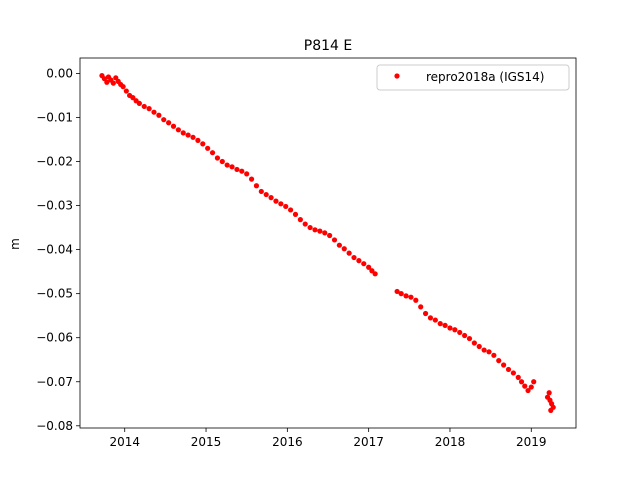 This screenshot has width=640, height=480. What do you see at coordinates (485, 77) in the screenshot?
I see `legend-label: repro2018a (IGS14)` at bounding box center [485, 77].